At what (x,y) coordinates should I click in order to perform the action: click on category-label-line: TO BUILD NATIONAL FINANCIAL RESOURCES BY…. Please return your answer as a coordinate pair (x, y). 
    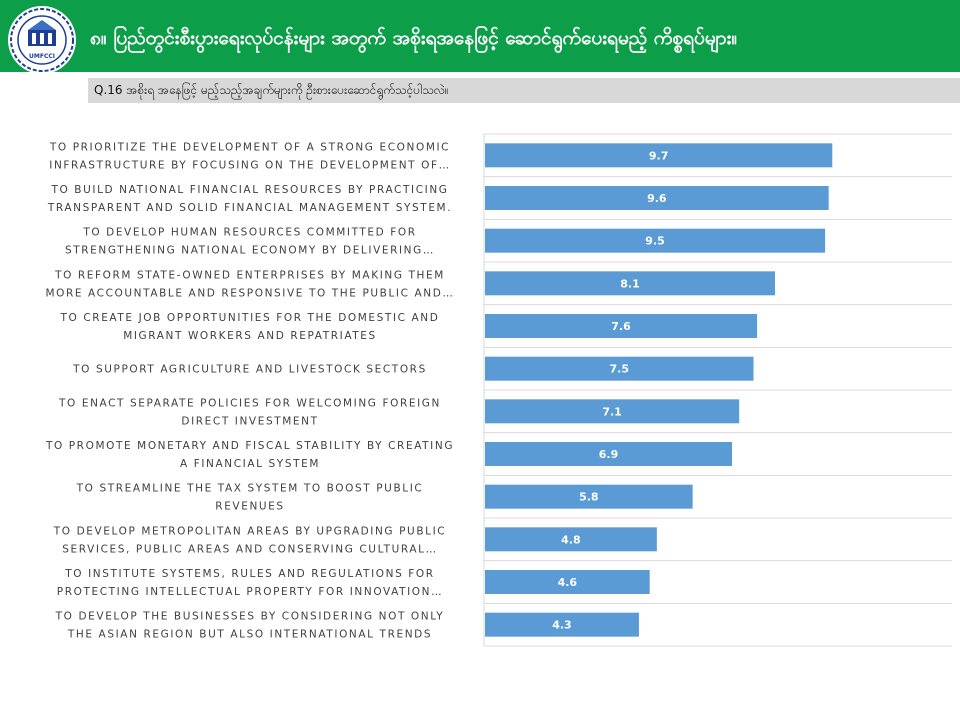
    Looking at the image, I should click on (249, 190).